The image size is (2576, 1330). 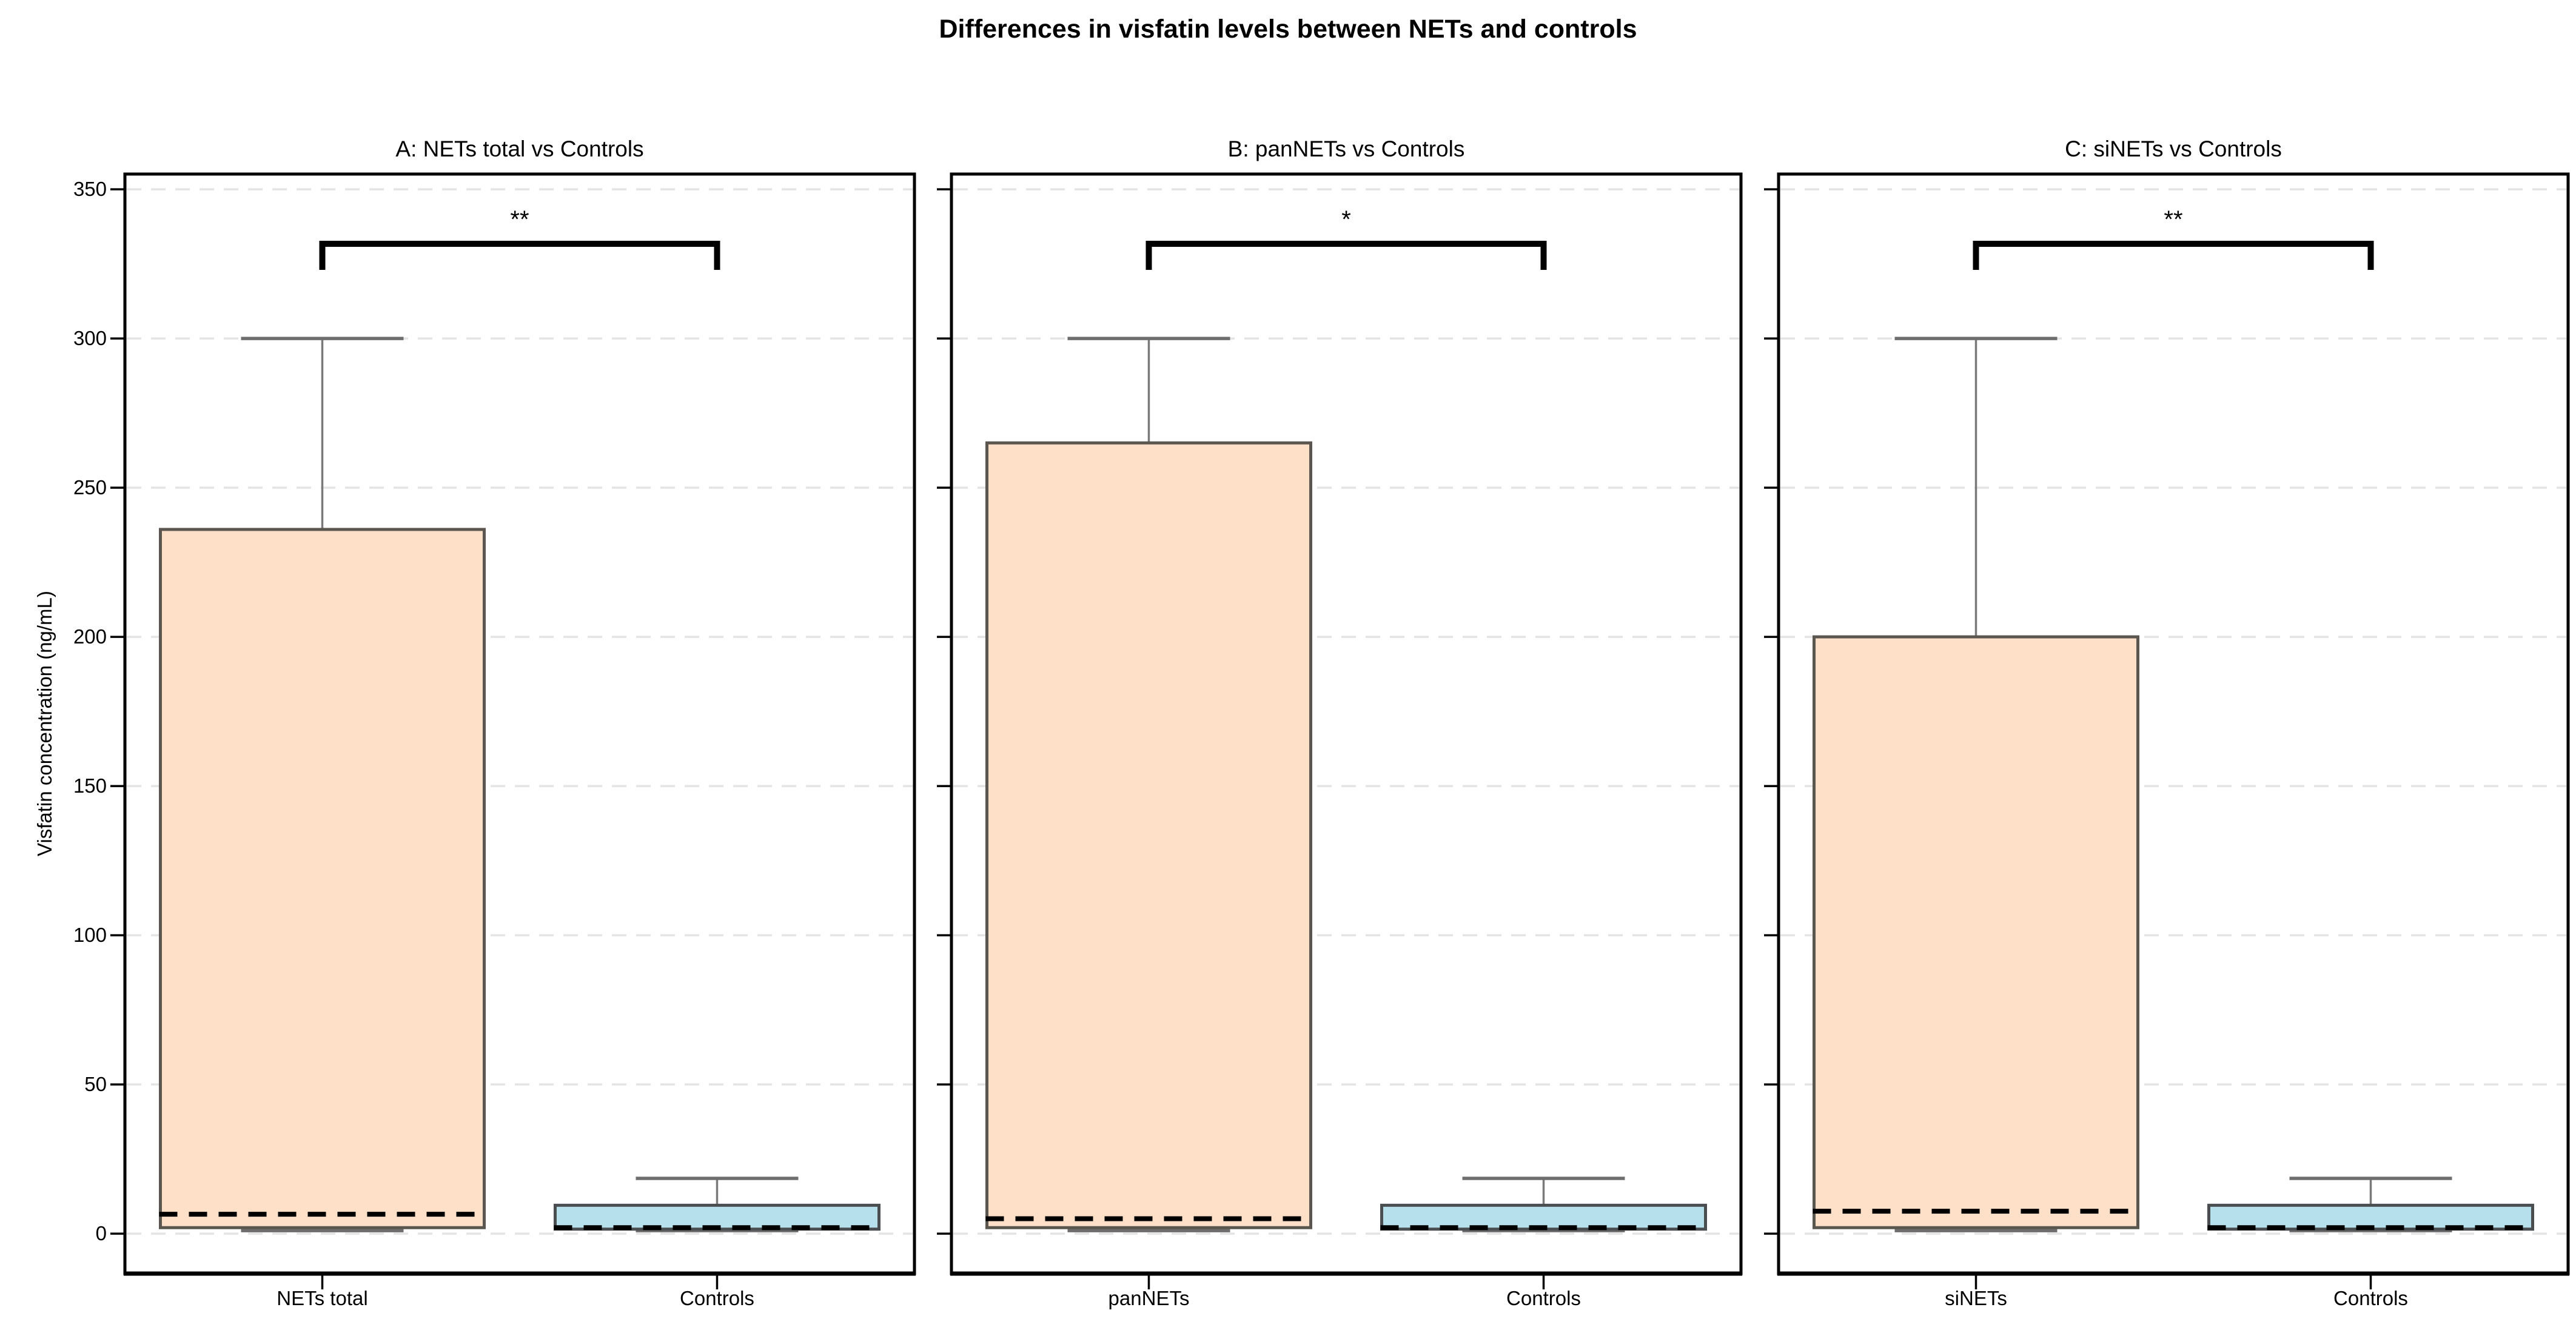 I want to click on ytick-label-150: 150, so click(x=90, y=786).